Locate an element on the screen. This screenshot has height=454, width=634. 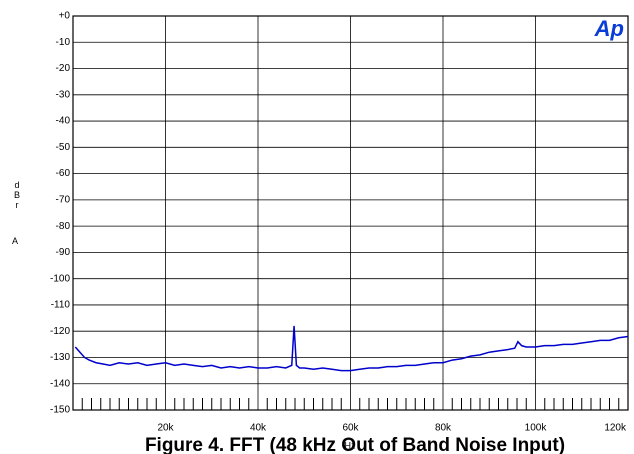
y-tick-label: -140 is located at coordinates (60, 383).